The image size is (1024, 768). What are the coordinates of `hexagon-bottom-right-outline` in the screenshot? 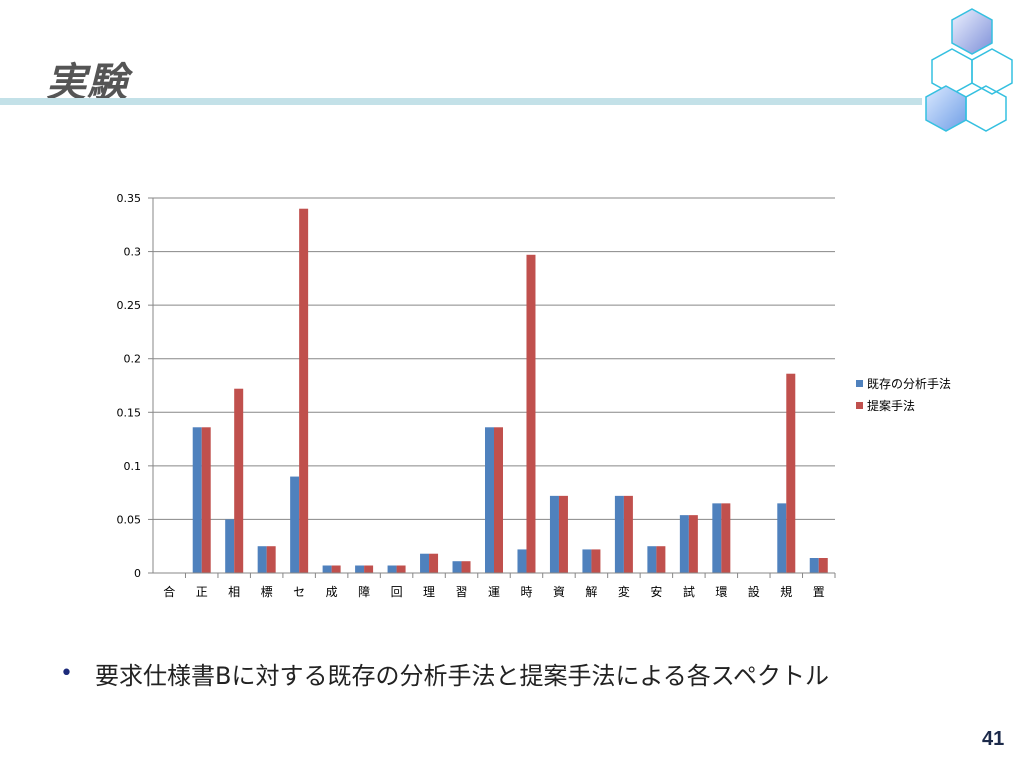 It's located at (986, 108).